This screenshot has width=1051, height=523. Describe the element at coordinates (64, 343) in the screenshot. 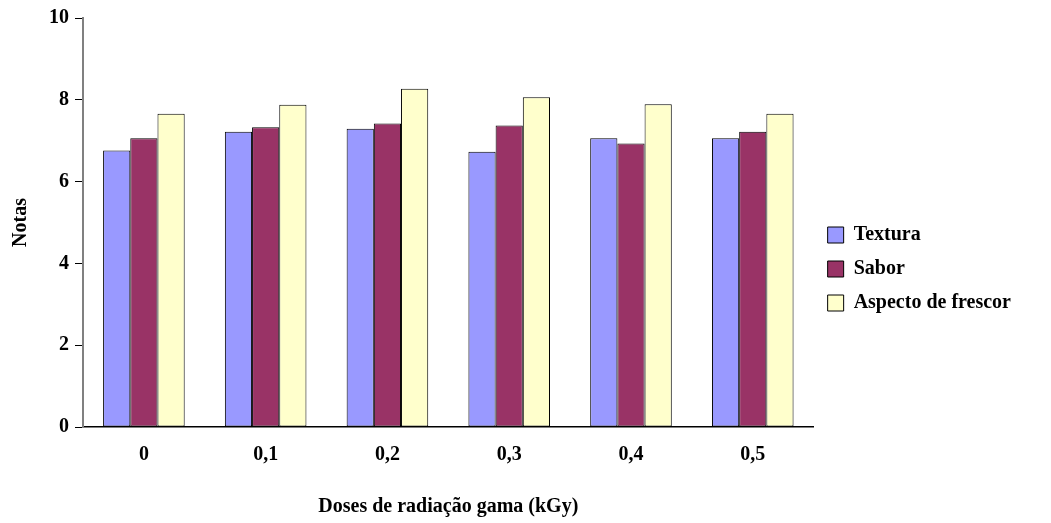

I see `y-tick-label: 2` at that location.